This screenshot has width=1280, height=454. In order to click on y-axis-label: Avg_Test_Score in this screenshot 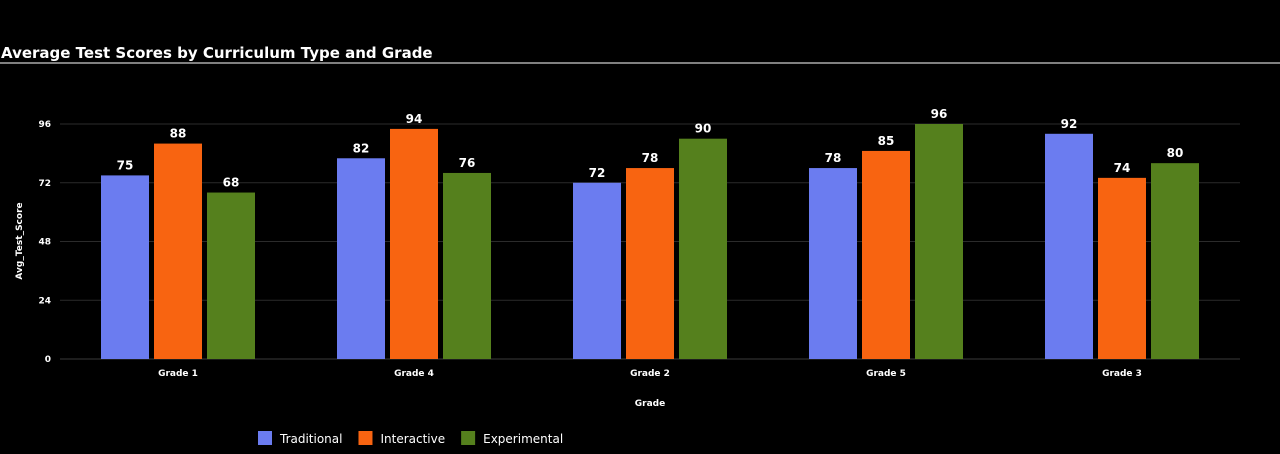, I will do `click(20, 240)`.